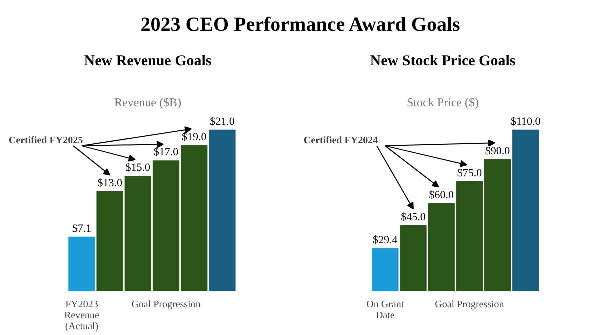 The image size is (591, 335). What do you see at coordinates (498, 151) in the screenshot?
I see `data-label: $90.0` at bounding box center [498, 151].